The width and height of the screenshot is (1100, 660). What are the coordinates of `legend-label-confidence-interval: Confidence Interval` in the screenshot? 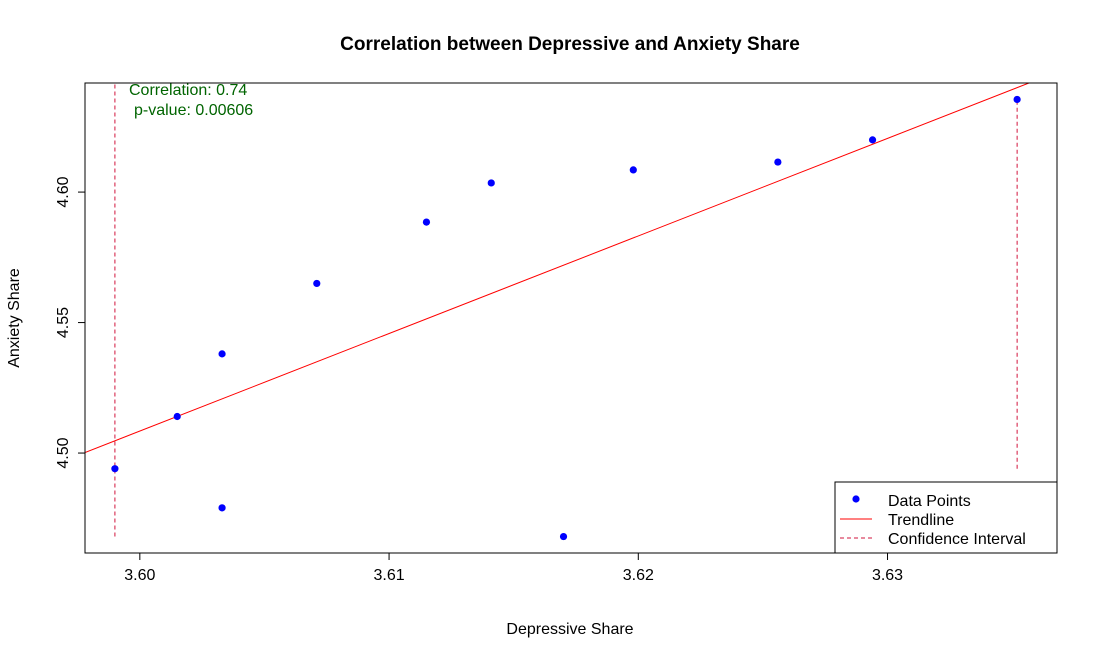 It's located at (957, 539).